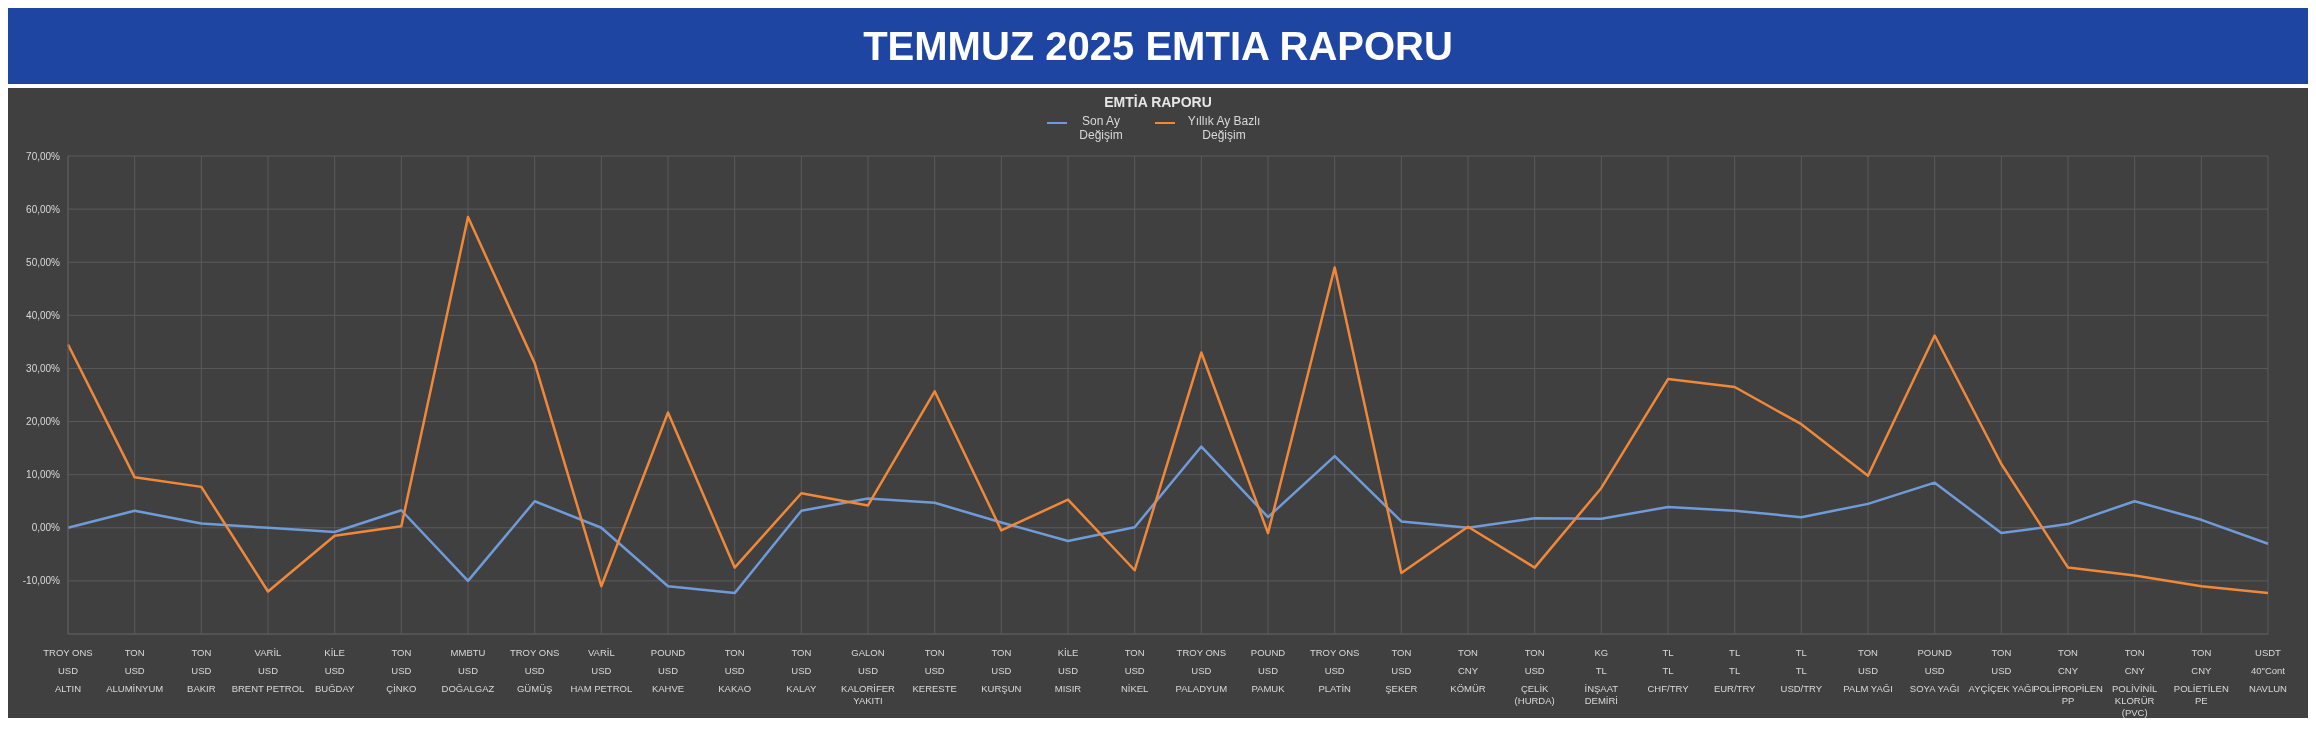 The height and width of the screenshot is (754, 2316). What do you see at coordinates (668, 670) in the screenshot?
I see `x-tick-label: POUND USD KAHVE` at bounding box center [668, 670].